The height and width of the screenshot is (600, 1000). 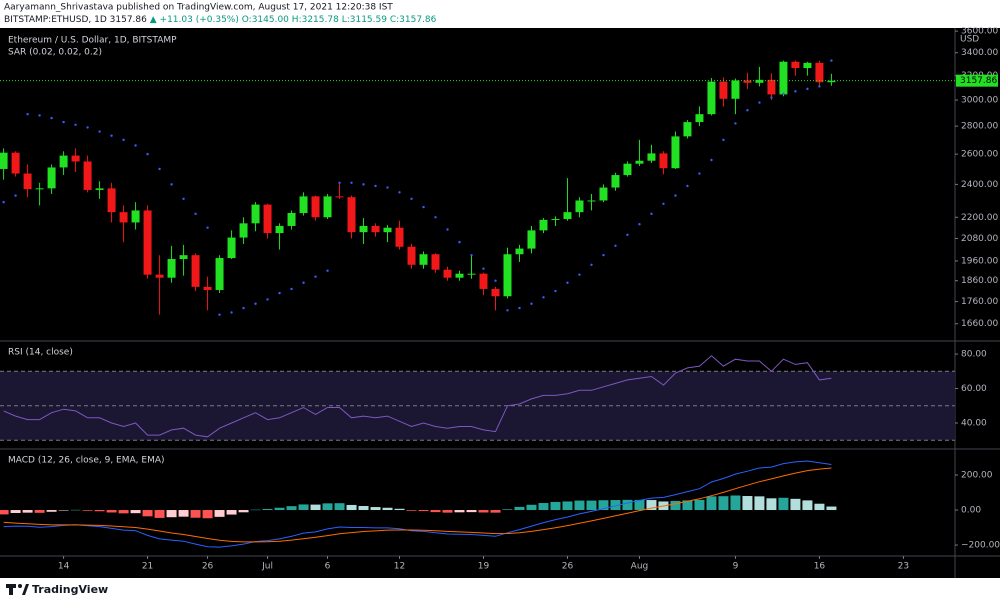 I want to click on last-price: 3157.86, so click(x=128, y=20).